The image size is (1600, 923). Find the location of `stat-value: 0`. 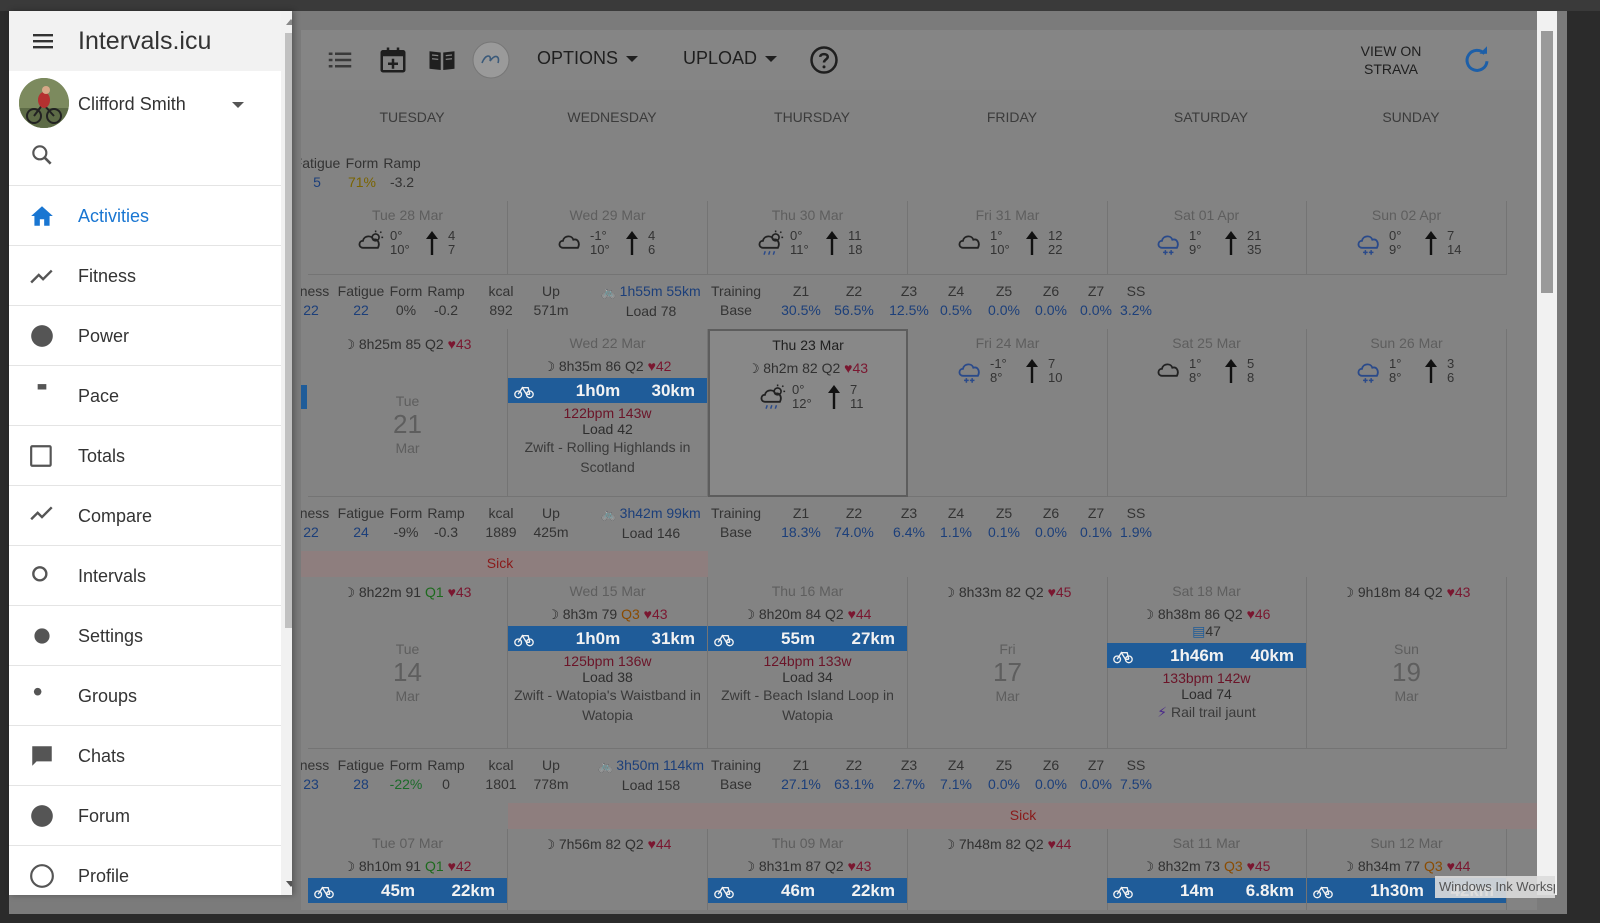

stat-value: 0 is located at coordinates (446, 784).